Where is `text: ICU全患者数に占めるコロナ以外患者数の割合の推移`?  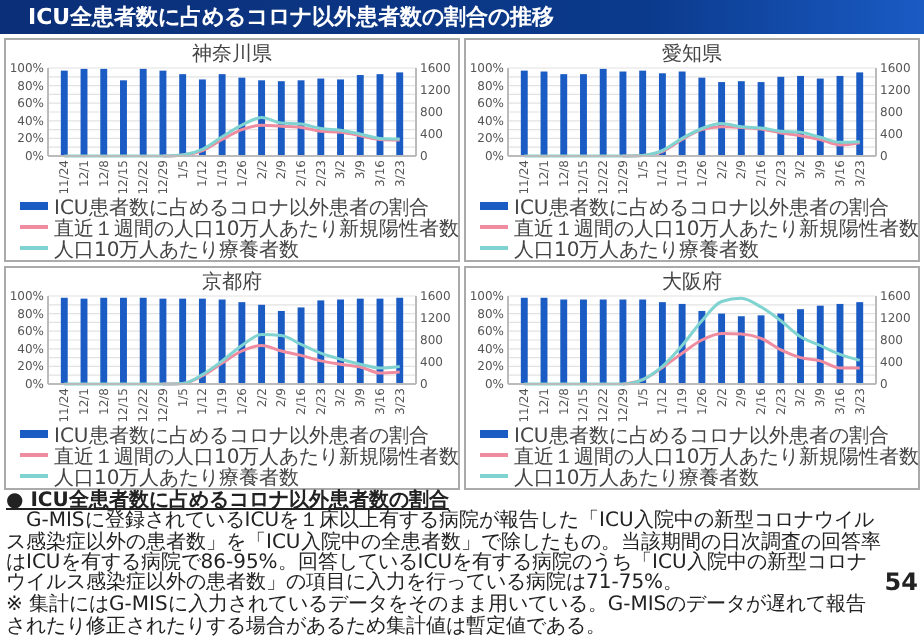 text: ICU全患者数に占めるコロナ以外患者数の割合の推移 is located at coordinates (462, 17).